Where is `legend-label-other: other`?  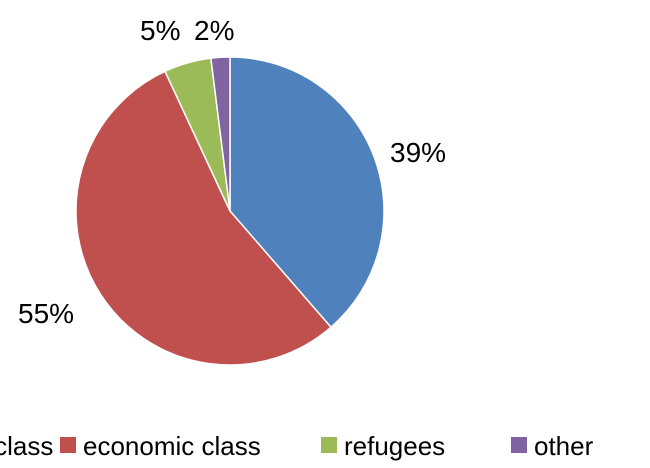 legend-label-other: other is located at coordinates (564, 446).